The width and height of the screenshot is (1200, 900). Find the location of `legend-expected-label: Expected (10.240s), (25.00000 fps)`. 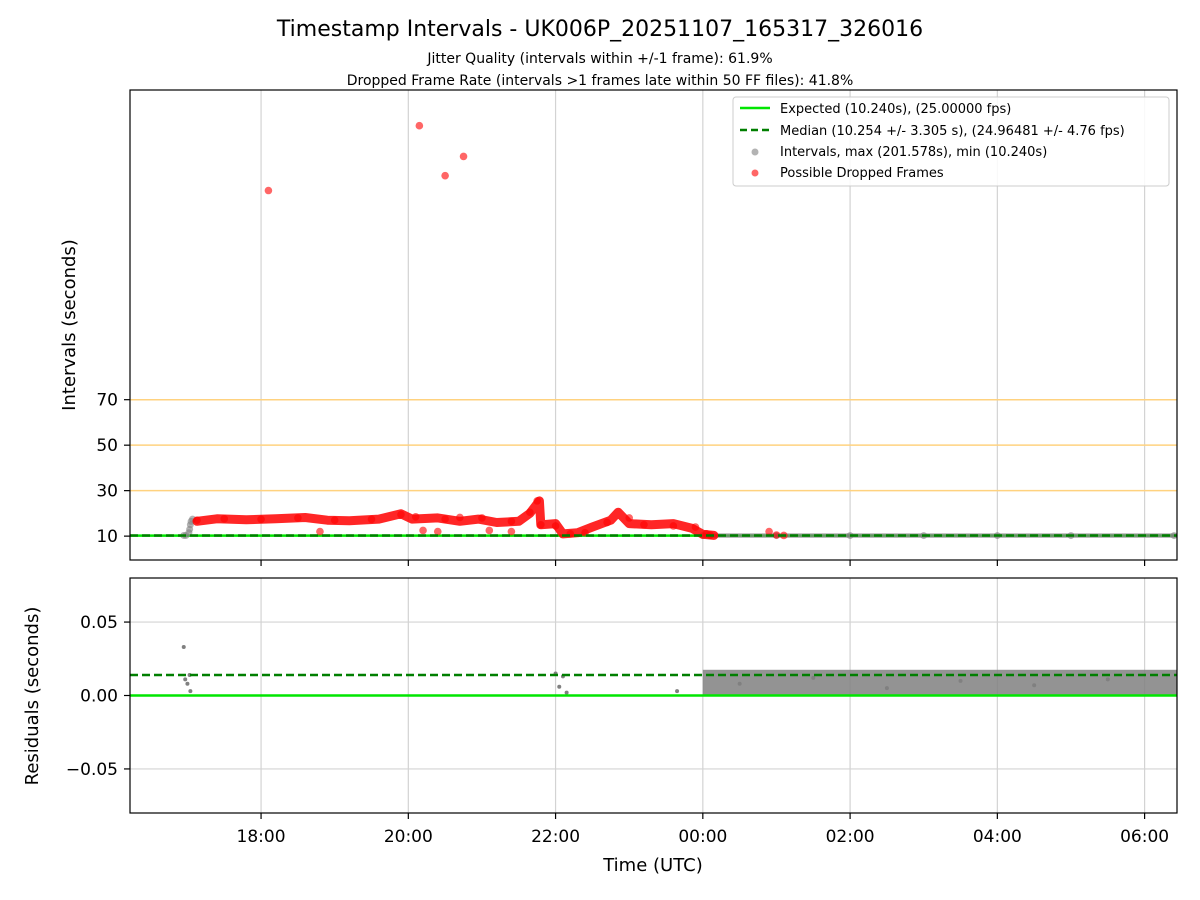

legend-expected-label: Expected (10.240s), (25.00000 fps) is located at coordinates (895, 109).